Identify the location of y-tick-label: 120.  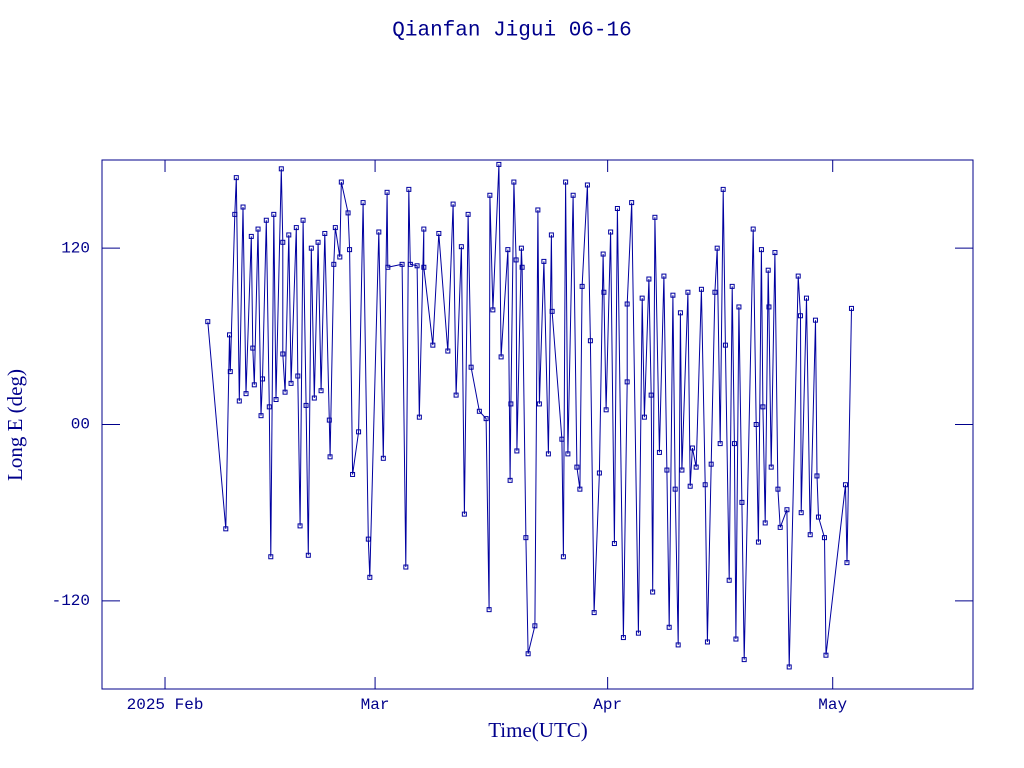
(75, 248).